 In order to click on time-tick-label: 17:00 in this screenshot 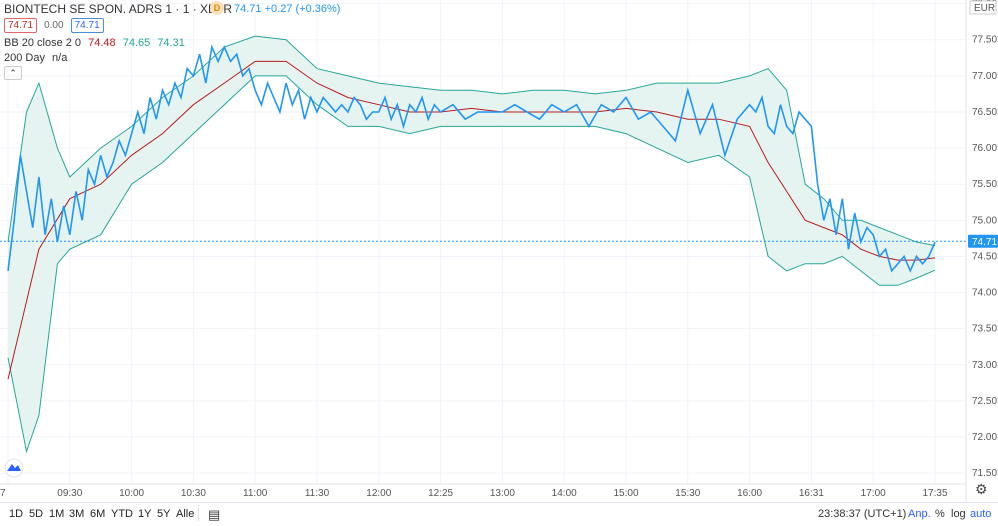, I will do `click(873, 493)`.